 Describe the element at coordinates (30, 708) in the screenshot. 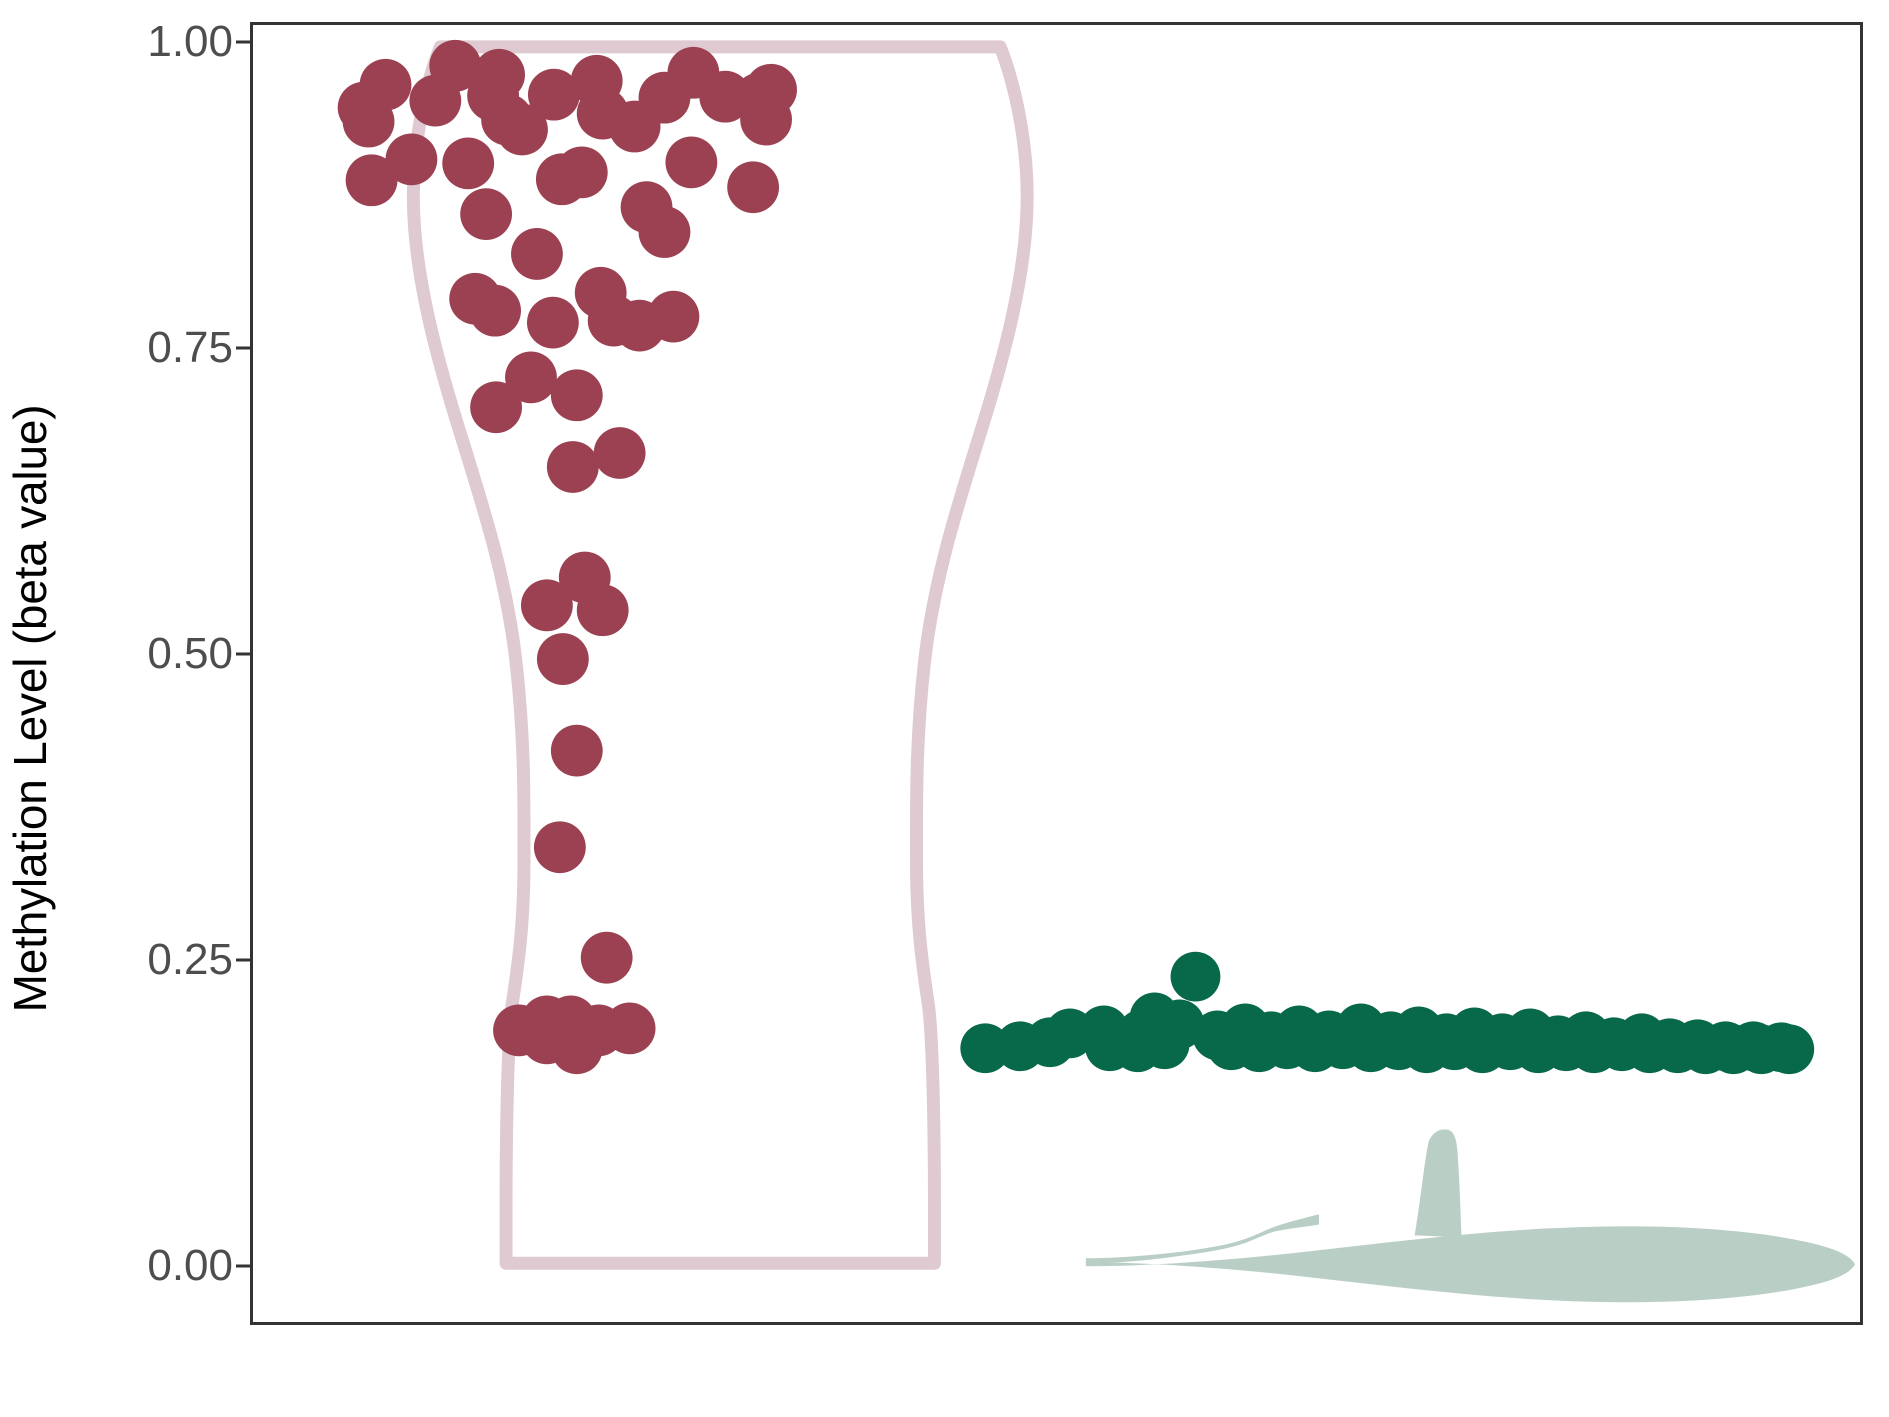

I see `y-axis-title: Methylation Level (beta value)` at that location.